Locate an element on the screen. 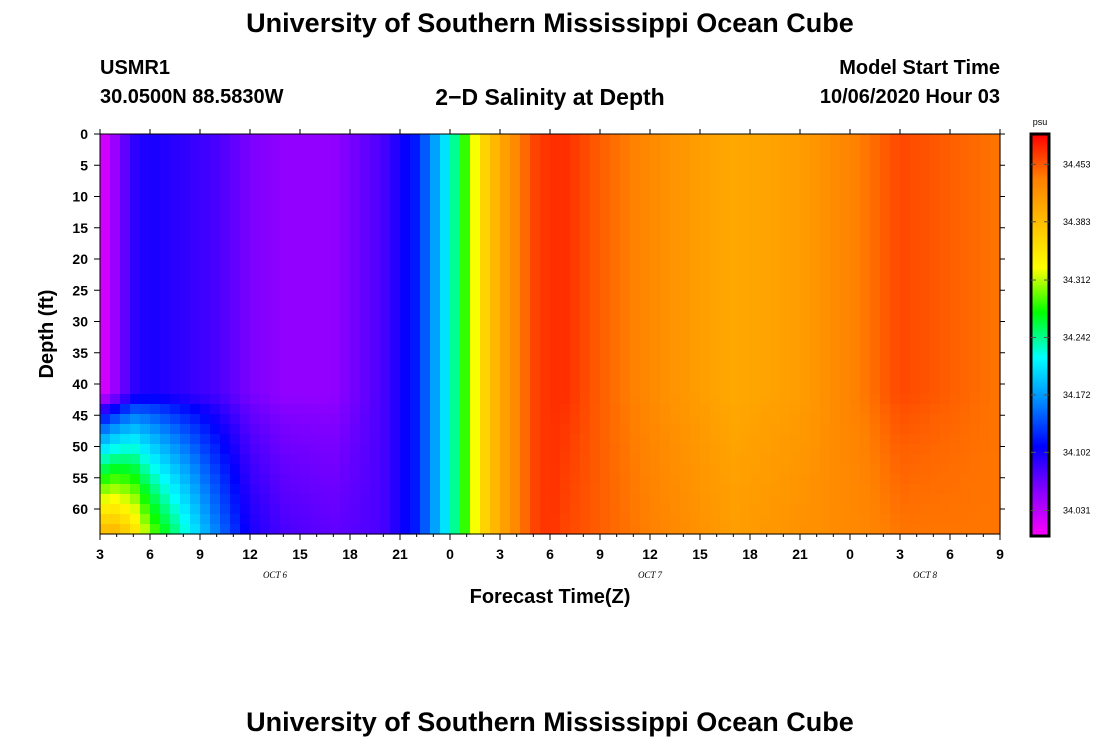  date-label: OCT 6 is located at coordinates (275, 575).